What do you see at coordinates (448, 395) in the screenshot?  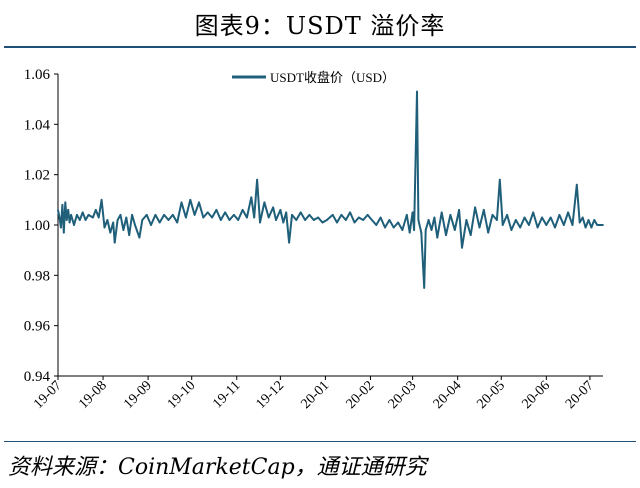 I see `x-tick-label: 20-04` at bounding box center [448, 395].